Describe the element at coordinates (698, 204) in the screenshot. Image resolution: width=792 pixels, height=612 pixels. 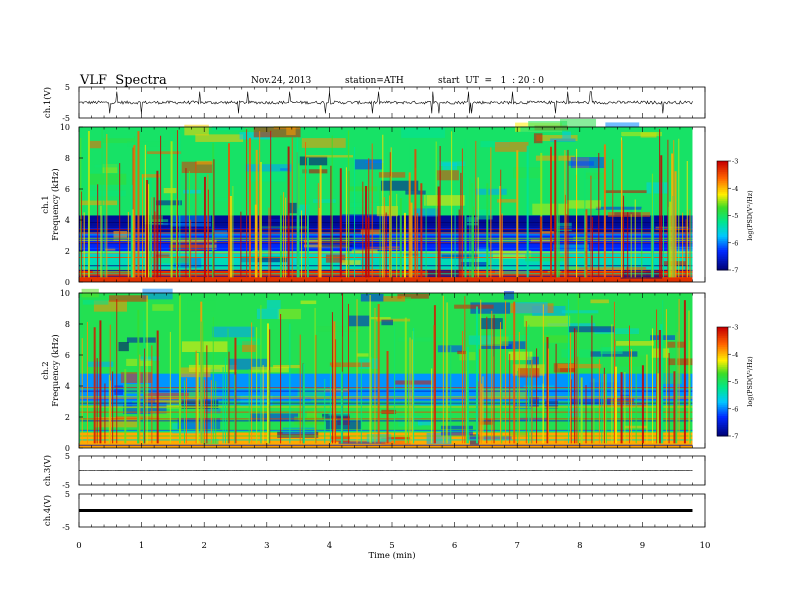
I see `no-data-area` at that location.